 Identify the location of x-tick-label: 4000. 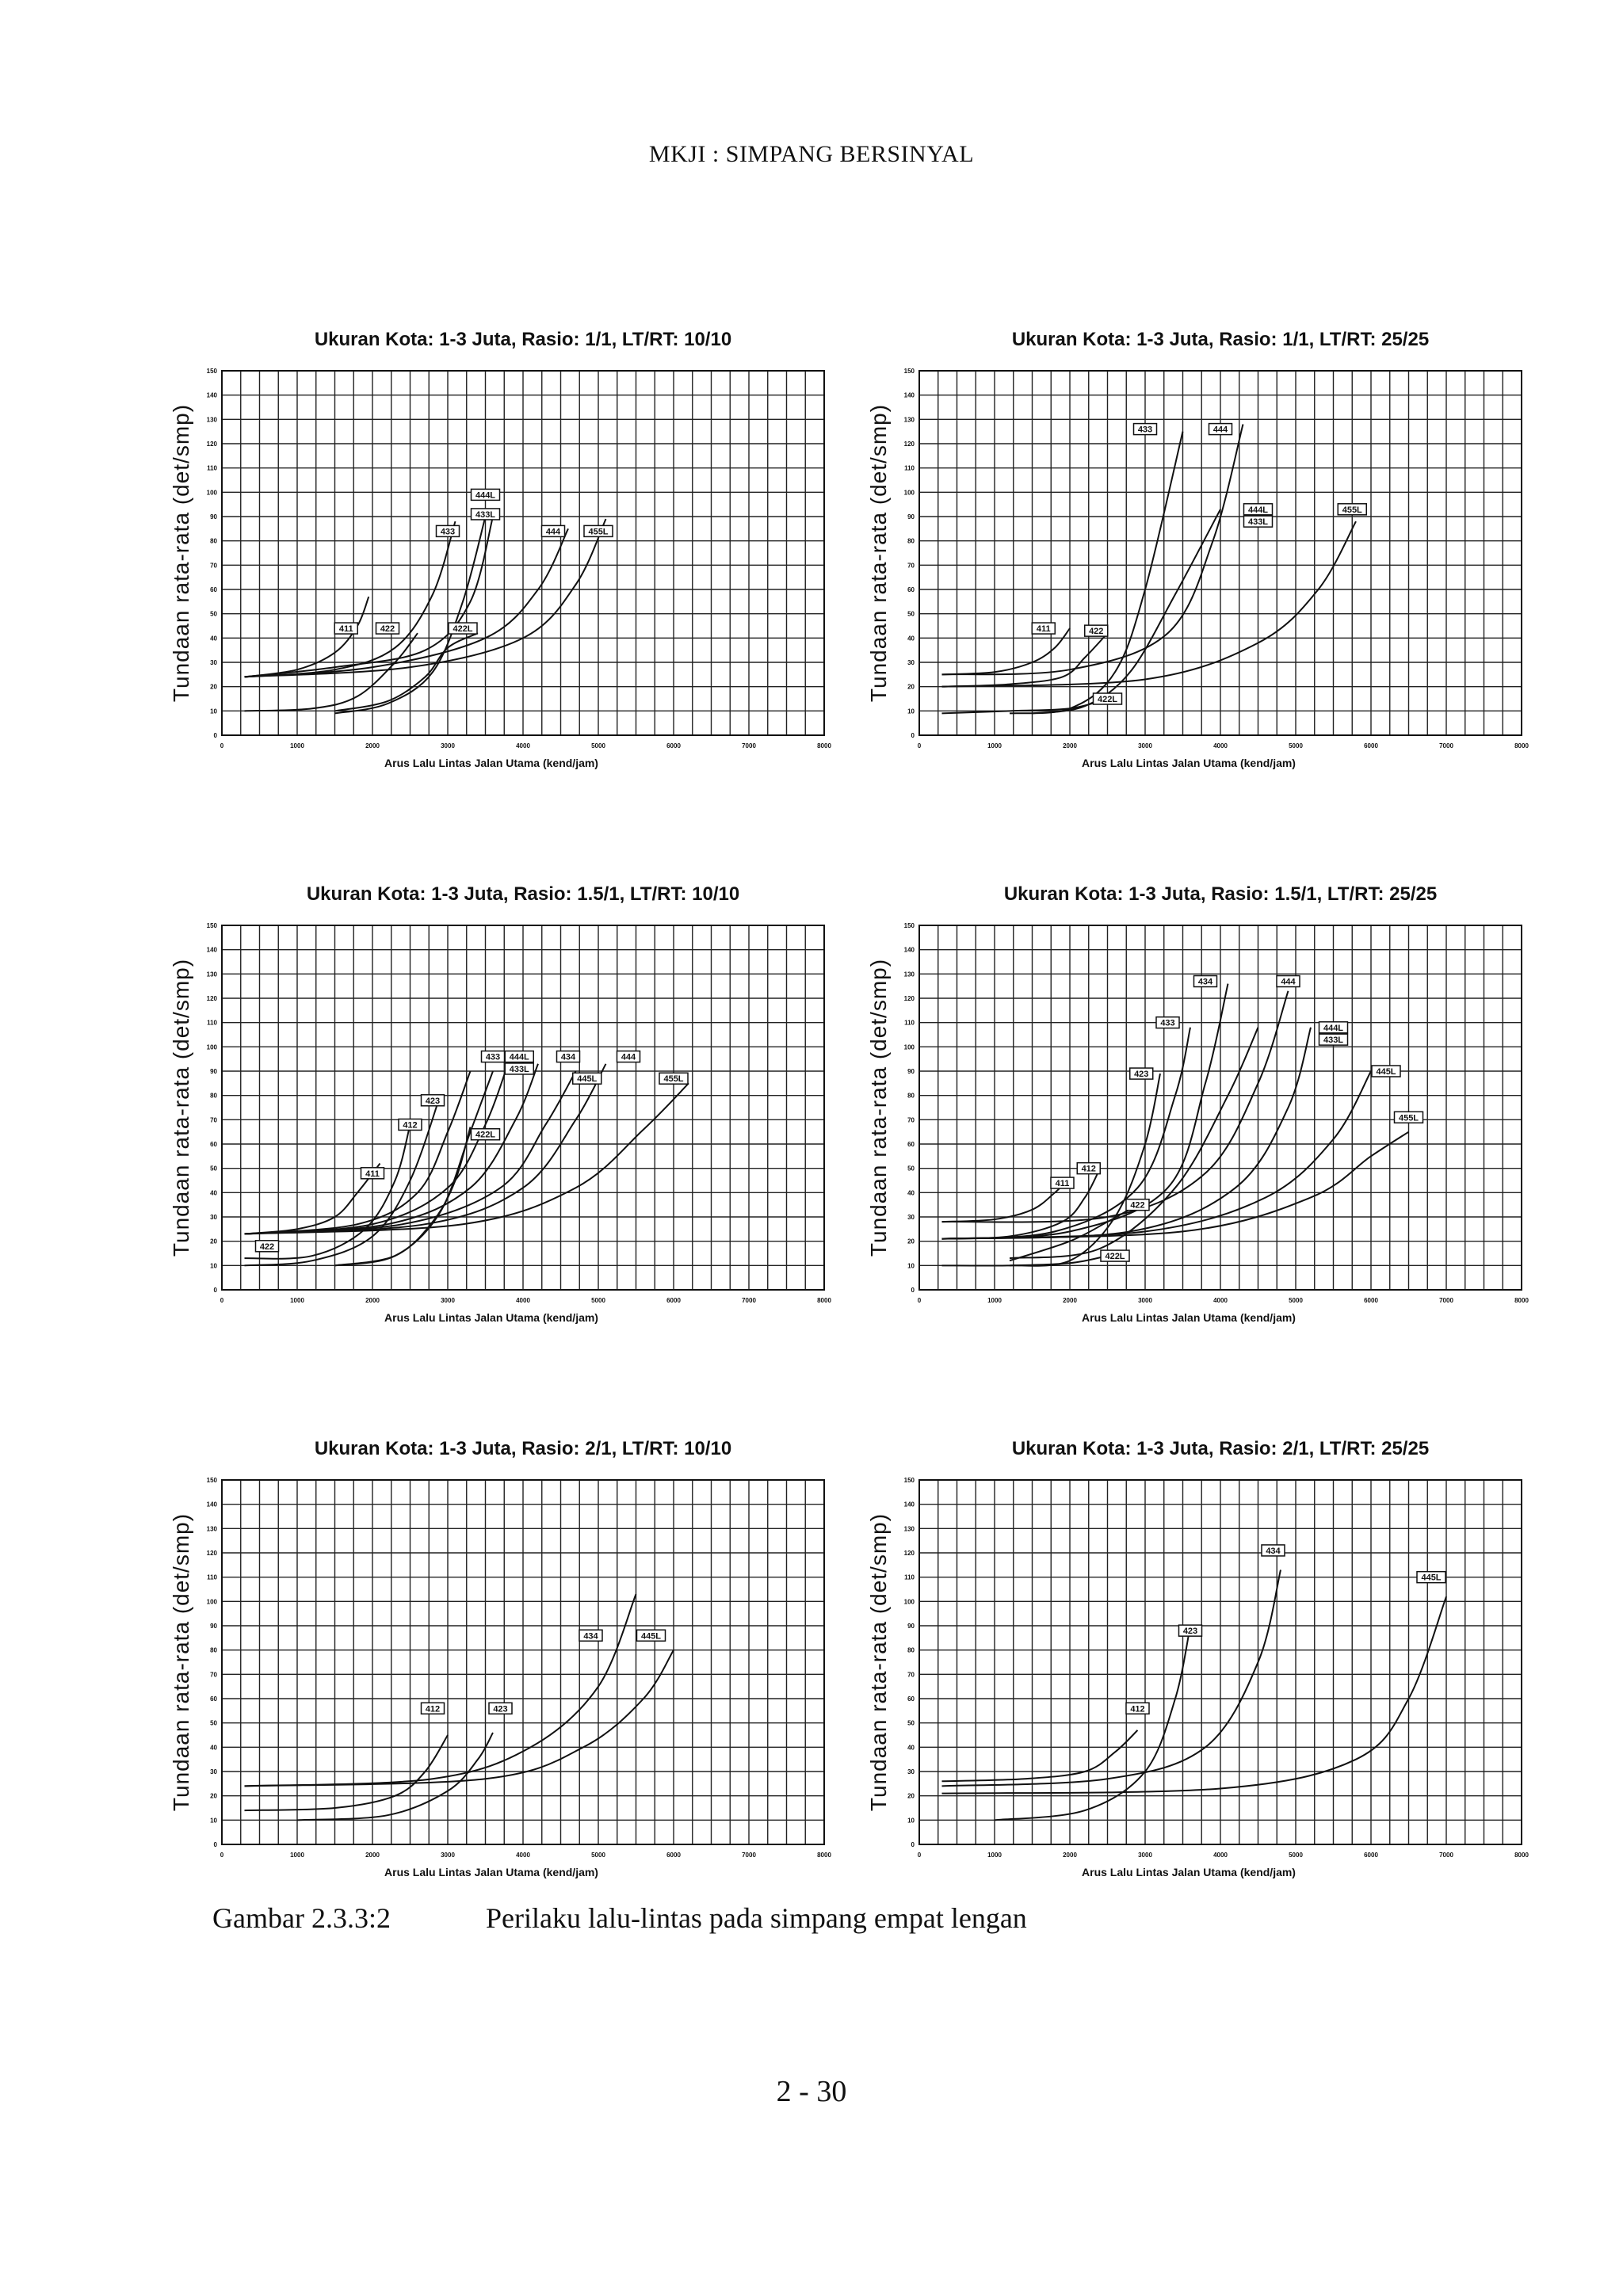
(523, 745).